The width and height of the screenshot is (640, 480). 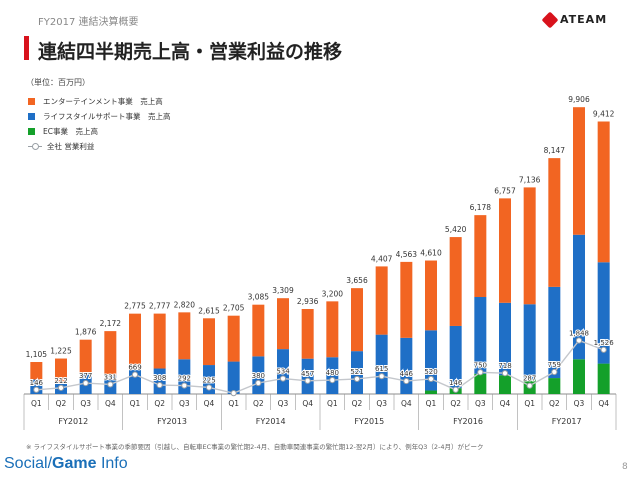 I want to click on total-label: 3,656, so click(x=357, y=280).